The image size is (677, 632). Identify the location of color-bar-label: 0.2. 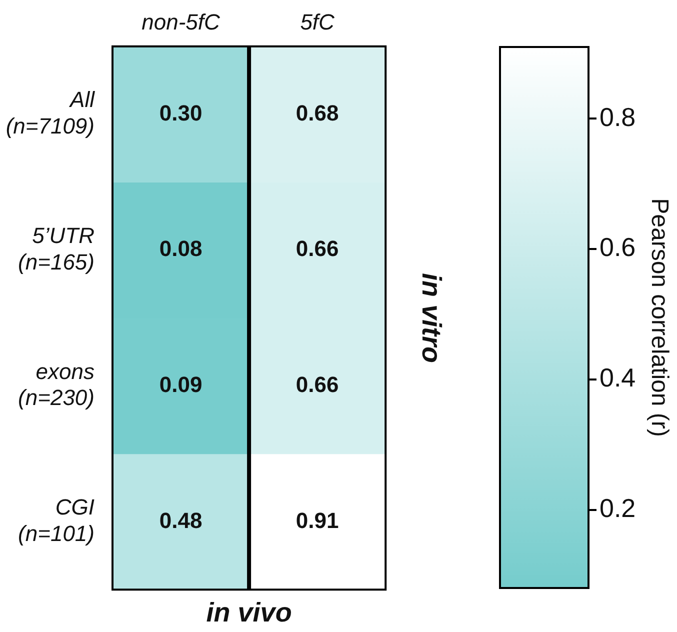
(618, 507).